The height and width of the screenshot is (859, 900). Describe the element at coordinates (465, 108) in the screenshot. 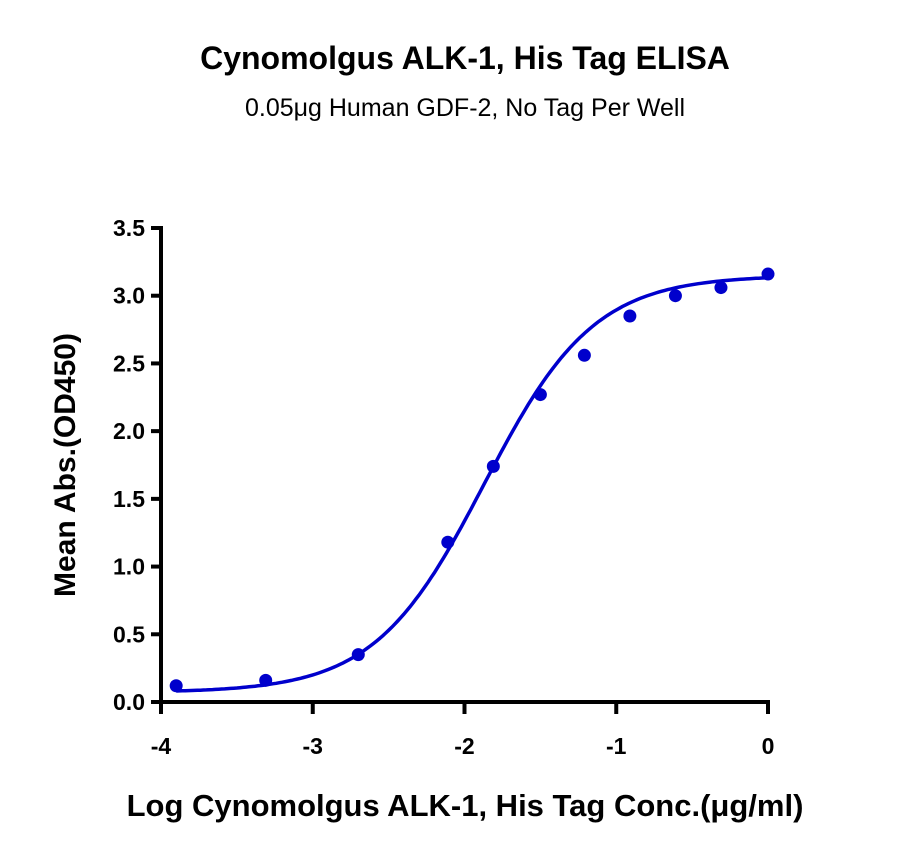

I see `chart-subtitle: 0.05μg Human GDF-2, No Tag Per Well` at that location.